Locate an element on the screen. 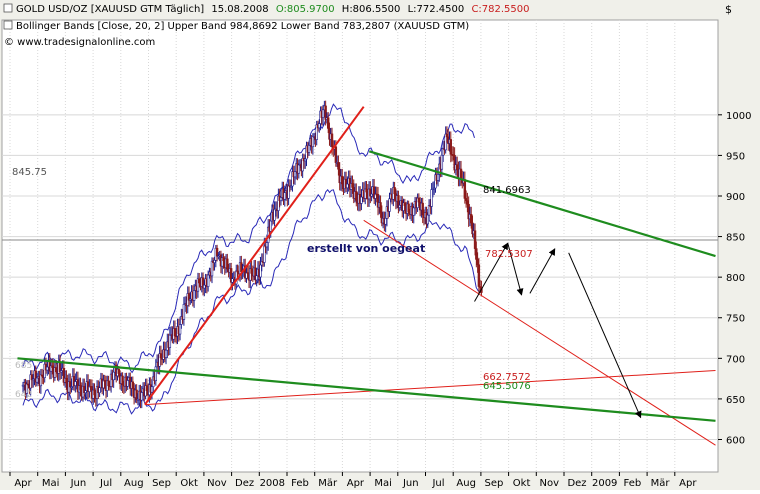 This screenshot has width=760, height=494. y-tick-label: 950 is located at coordinates (735, 156).